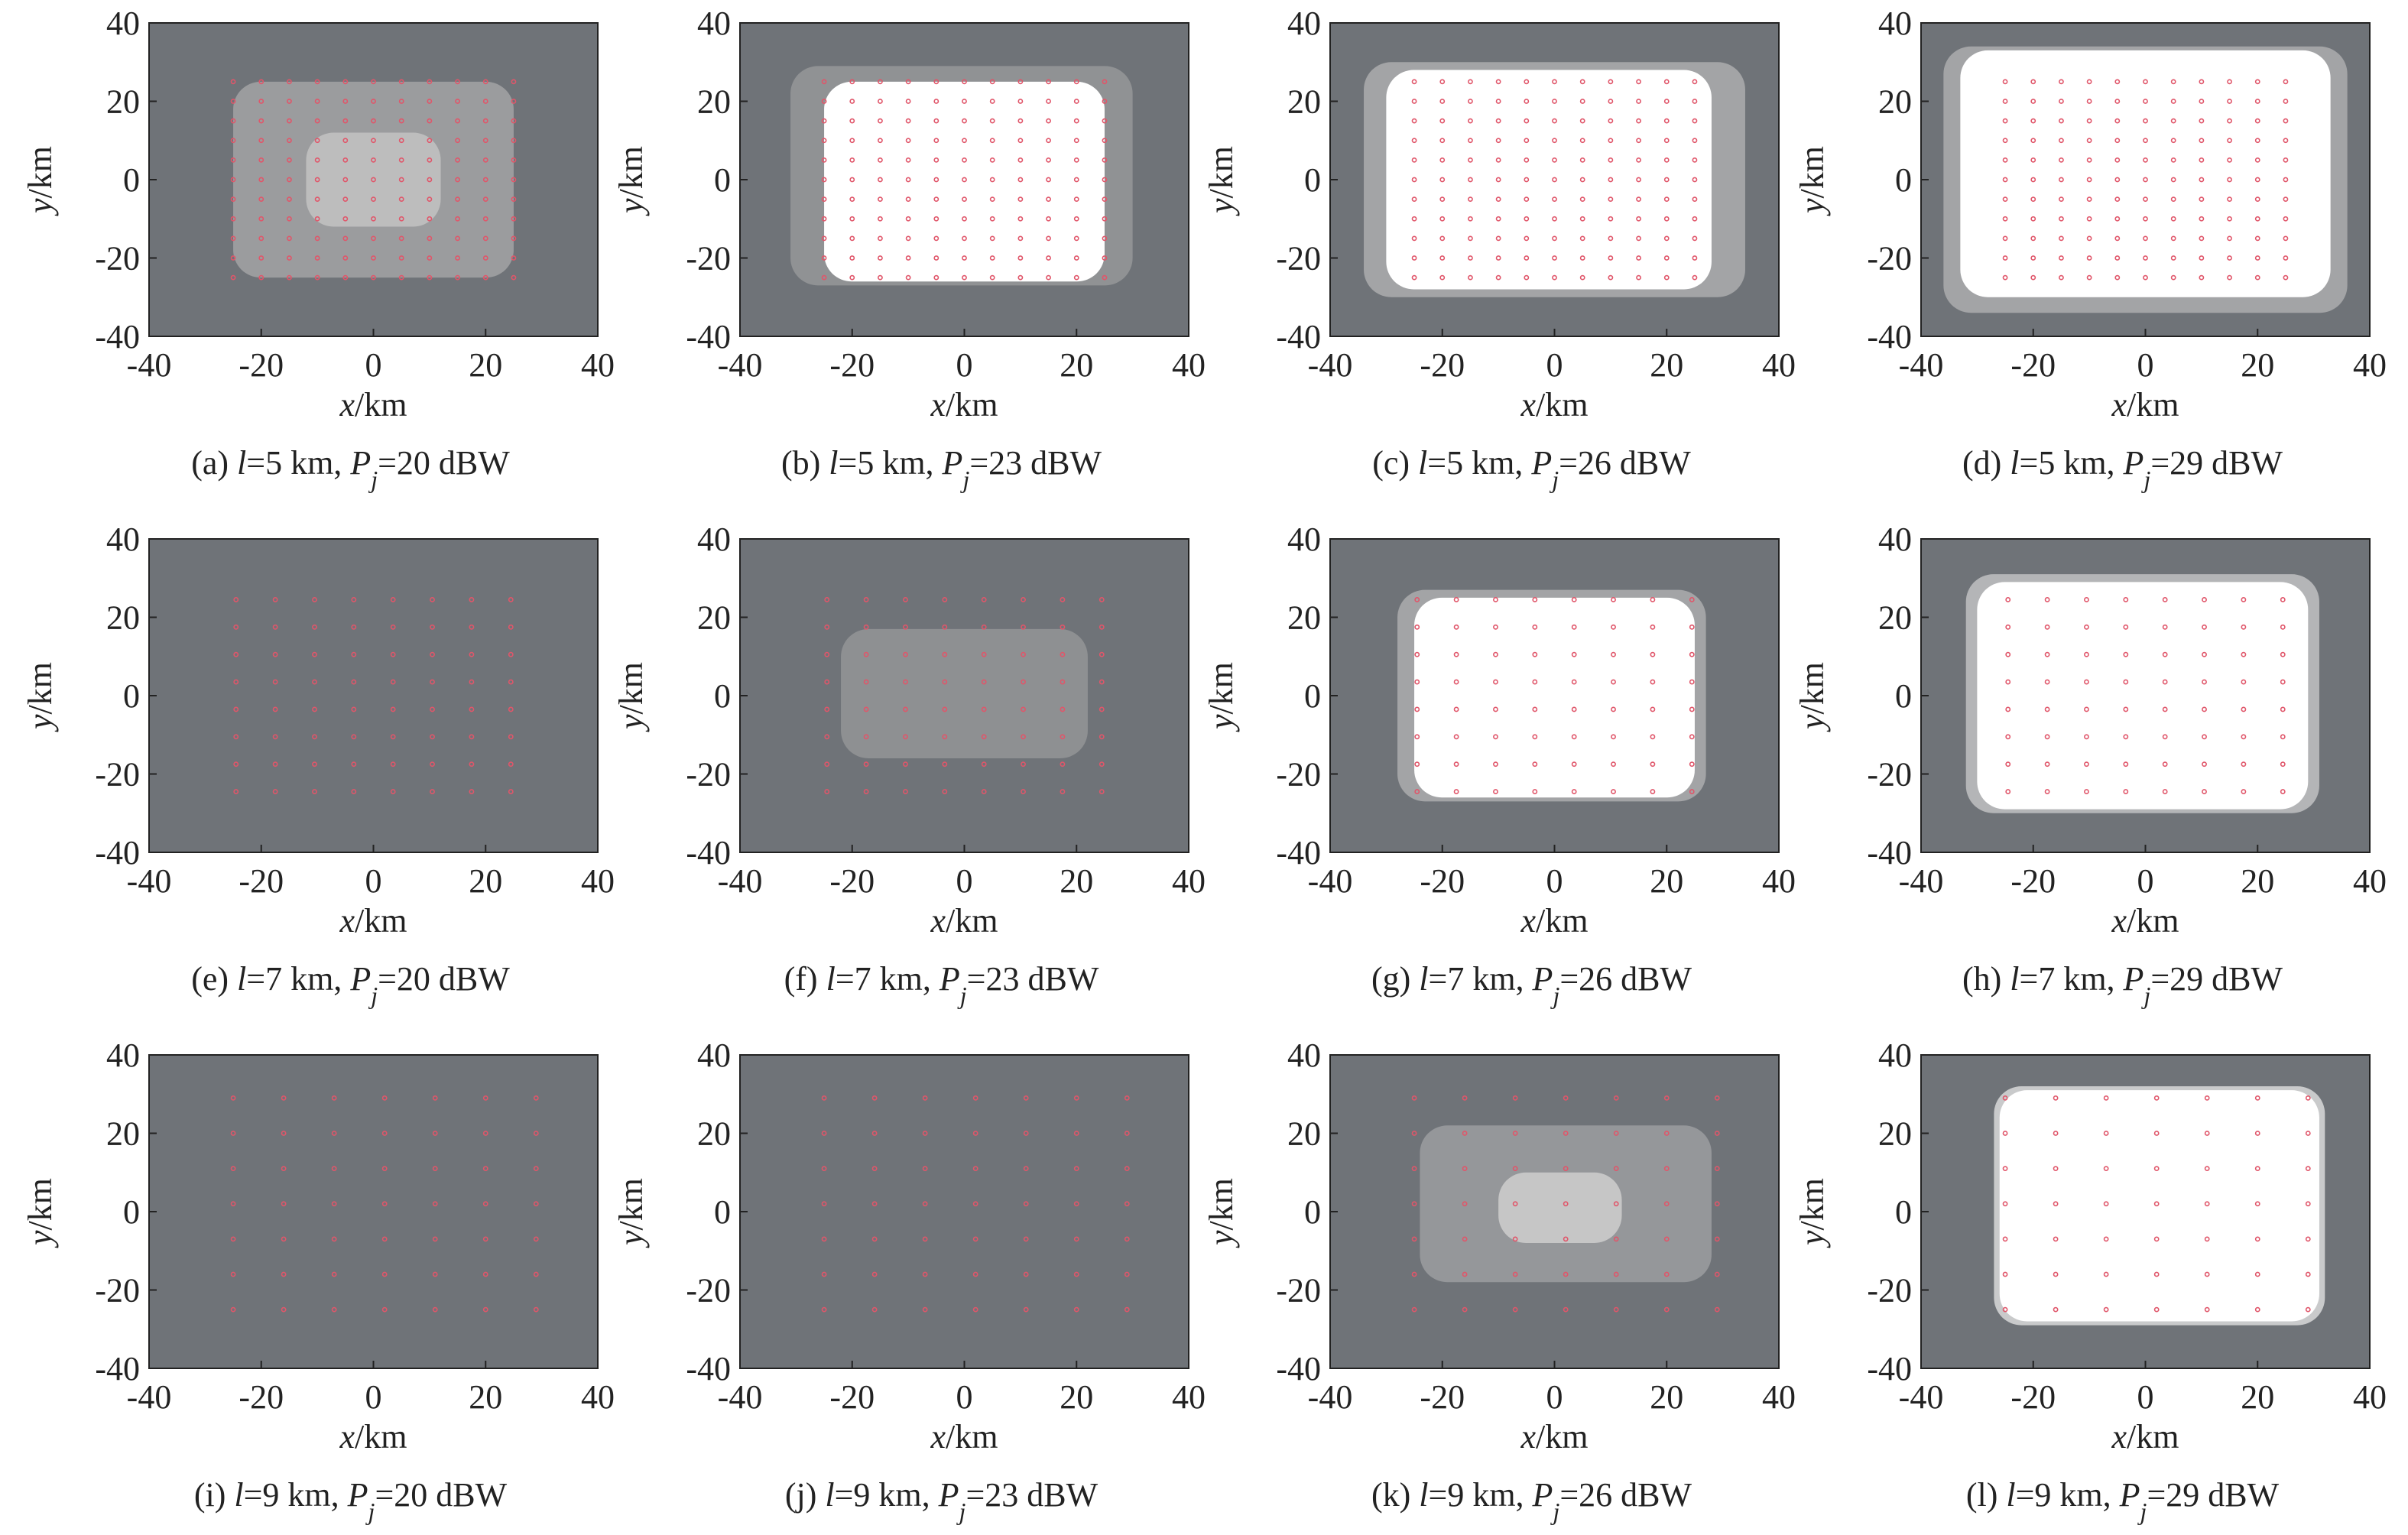  I want to click on y-axis-label: y/km, so click(1812, 181).